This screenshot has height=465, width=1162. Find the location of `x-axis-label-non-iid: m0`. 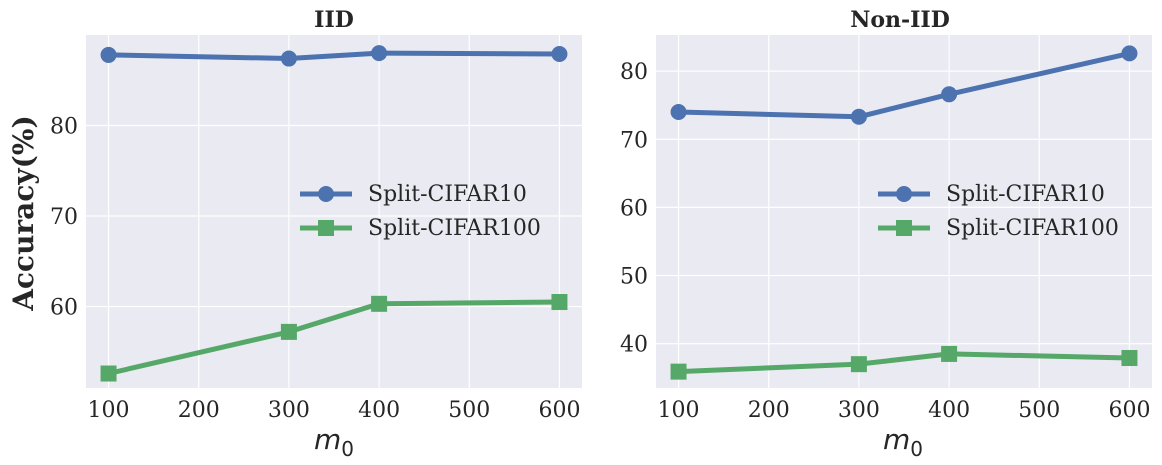

x-axis-label-non-iid: m0 is located at coordinates (903, 442).